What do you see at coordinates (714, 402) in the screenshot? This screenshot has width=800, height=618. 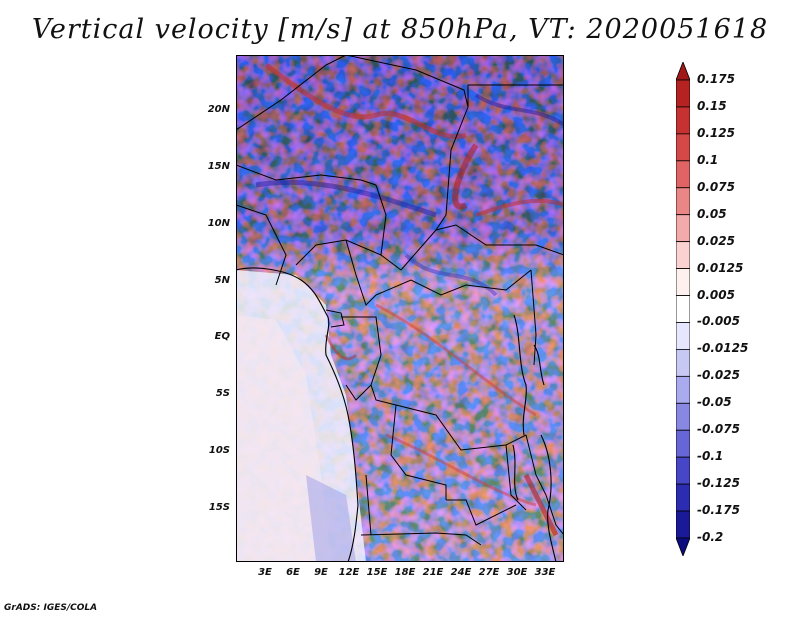 I see `colorbar-label: -0.05` at bounding box center [714, 402].